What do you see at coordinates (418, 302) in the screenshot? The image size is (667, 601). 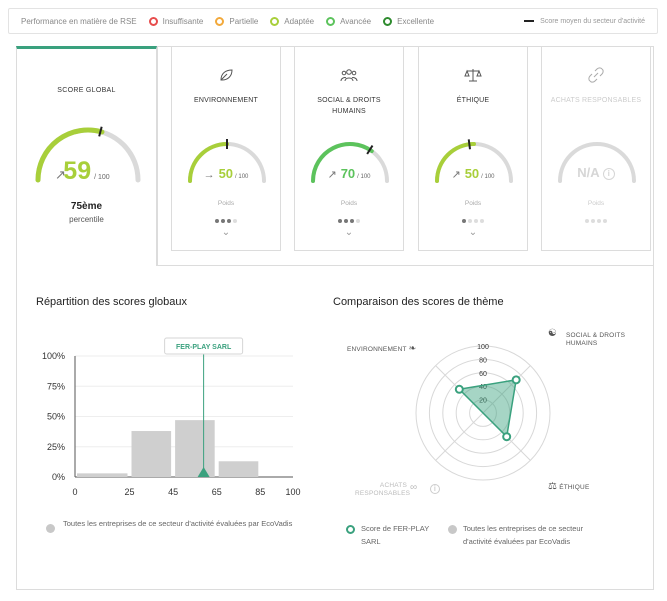 I see `radar-title: Comparaison des scores de thème` at bounding box center [418, 302].